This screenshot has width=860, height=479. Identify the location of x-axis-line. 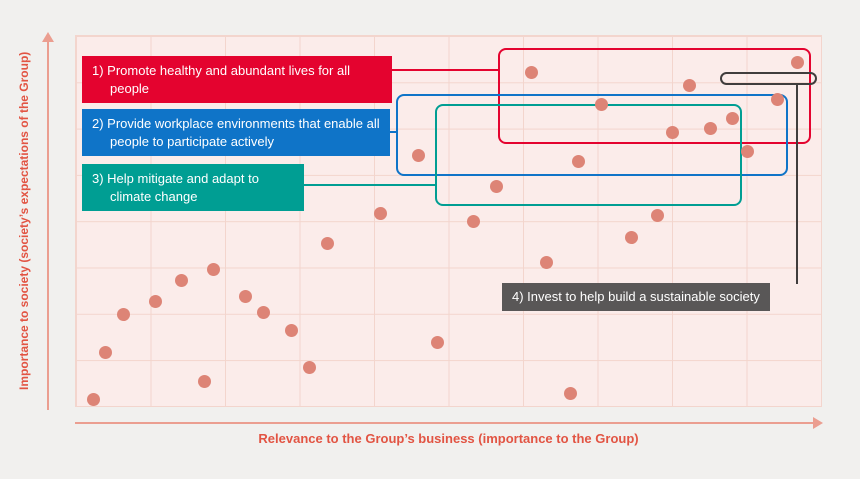
(445, 423).